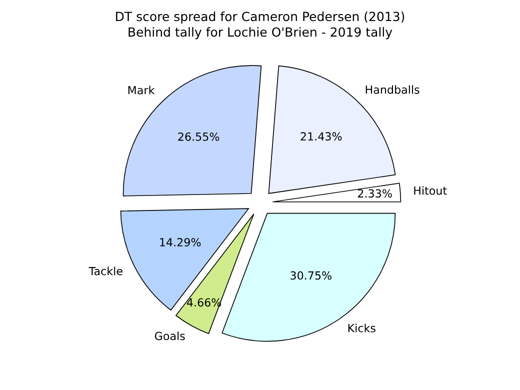  I want to click on slice-label: Tackle, so click(105, 271).